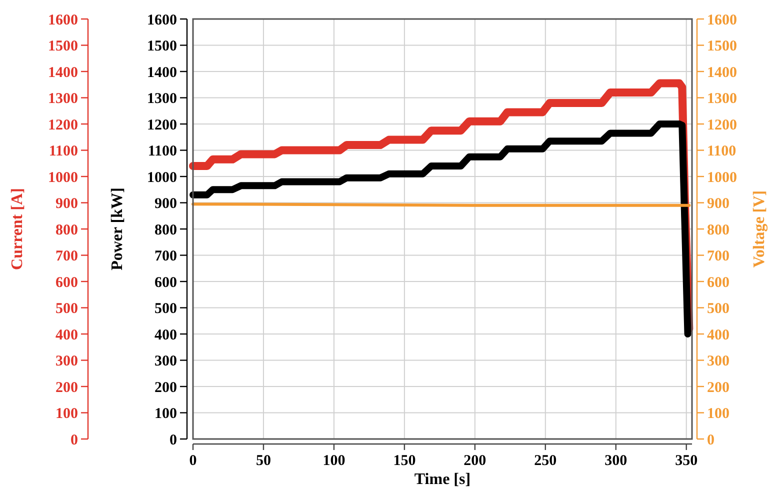 Image resolution: width=769 pixels, height=494 pixels. Describe the element at coordinates (165, 414) in the screenshot. I see `y-tick-label: 100` at that location.